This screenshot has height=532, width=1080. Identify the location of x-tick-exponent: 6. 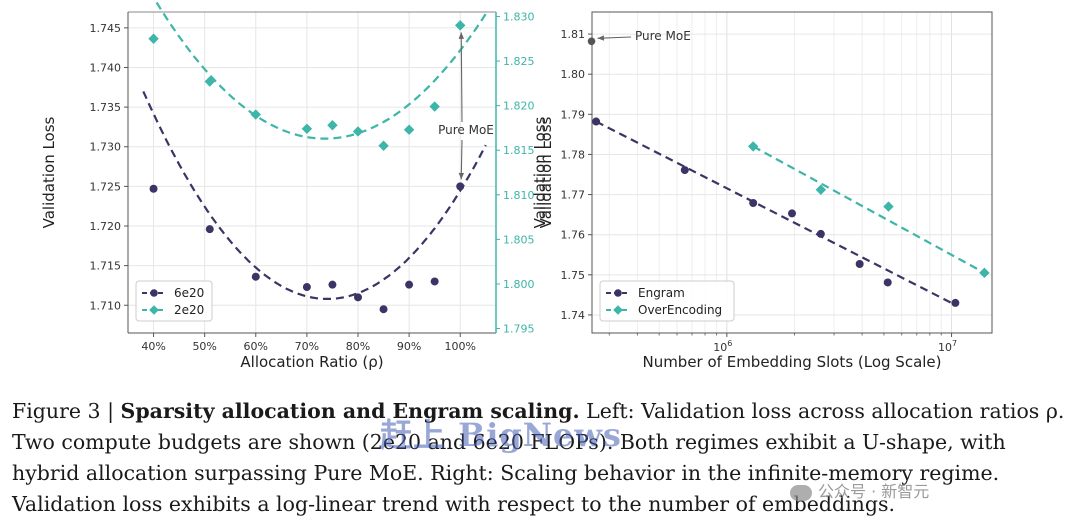
(729, 343).